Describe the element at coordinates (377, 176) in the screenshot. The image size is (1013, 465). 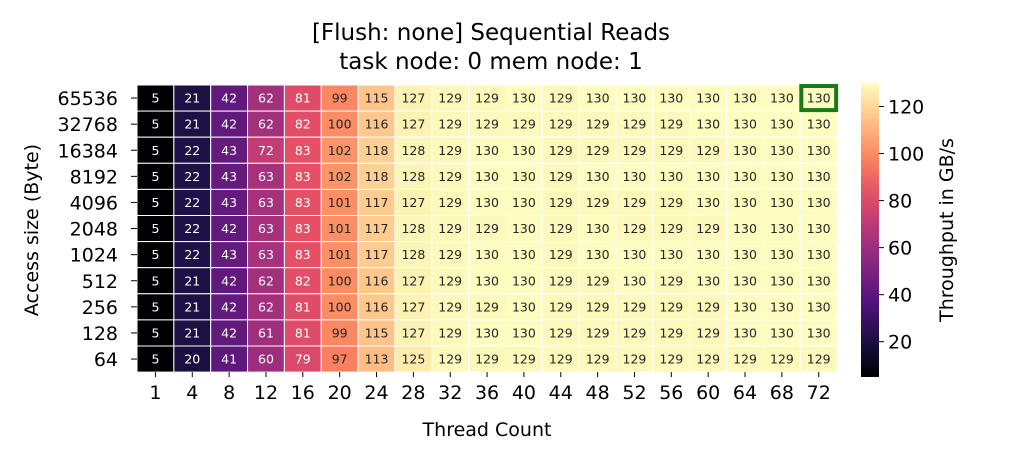
I see `cell-value-label: 118` at that location.